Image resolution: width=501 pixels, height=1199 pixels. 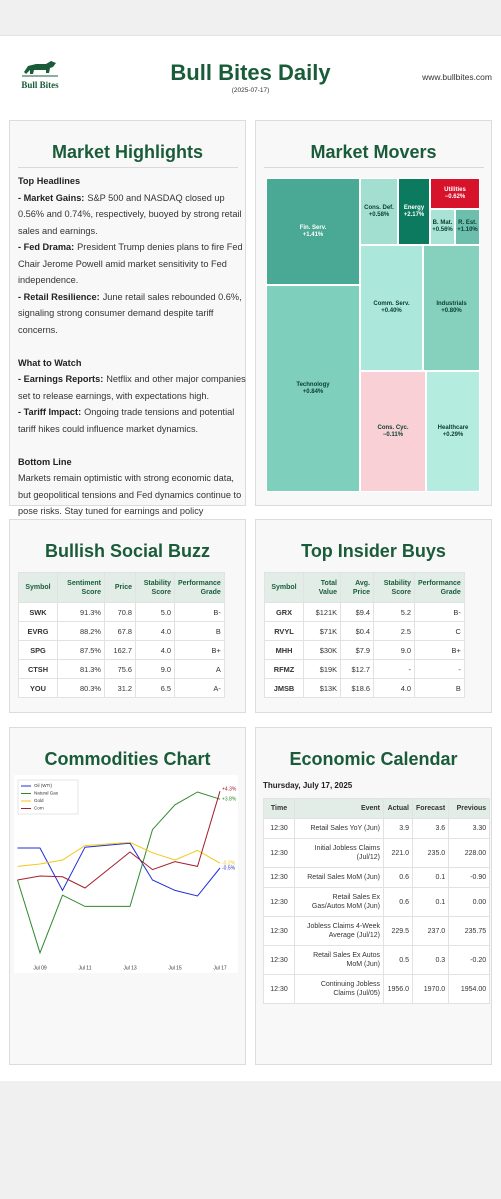 I want to click on item-label: - Market Gains:, so click(x=51, y=197).